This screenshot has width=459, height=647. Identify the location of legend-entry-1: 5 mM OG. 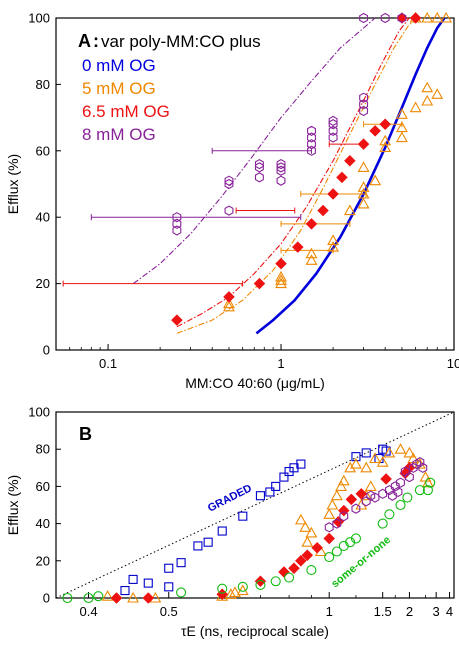
(119, 88).